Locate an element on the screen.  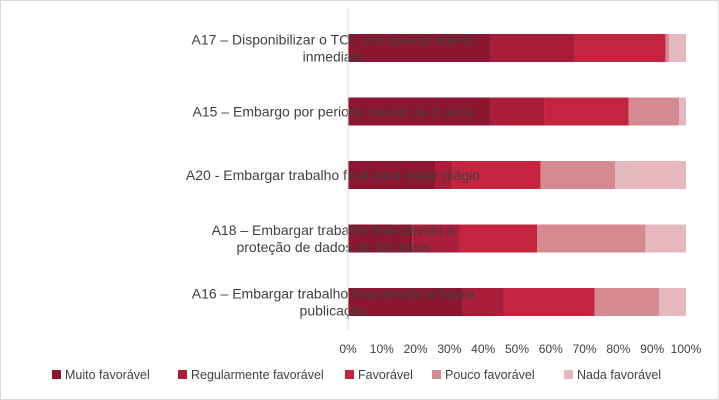
x-tick-label: 30% is located at coordinates (449, 349).